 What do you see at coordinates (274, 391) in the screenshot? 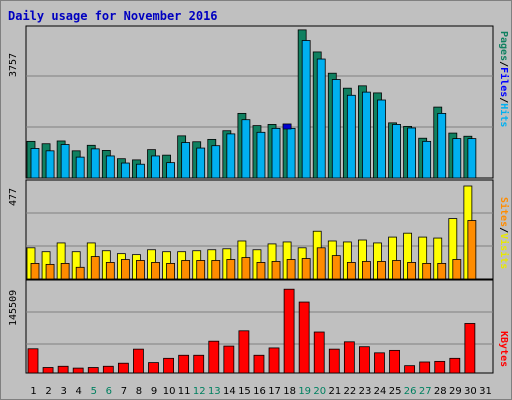
I see `day-label-17: 17` at bounding box center [274, 391].